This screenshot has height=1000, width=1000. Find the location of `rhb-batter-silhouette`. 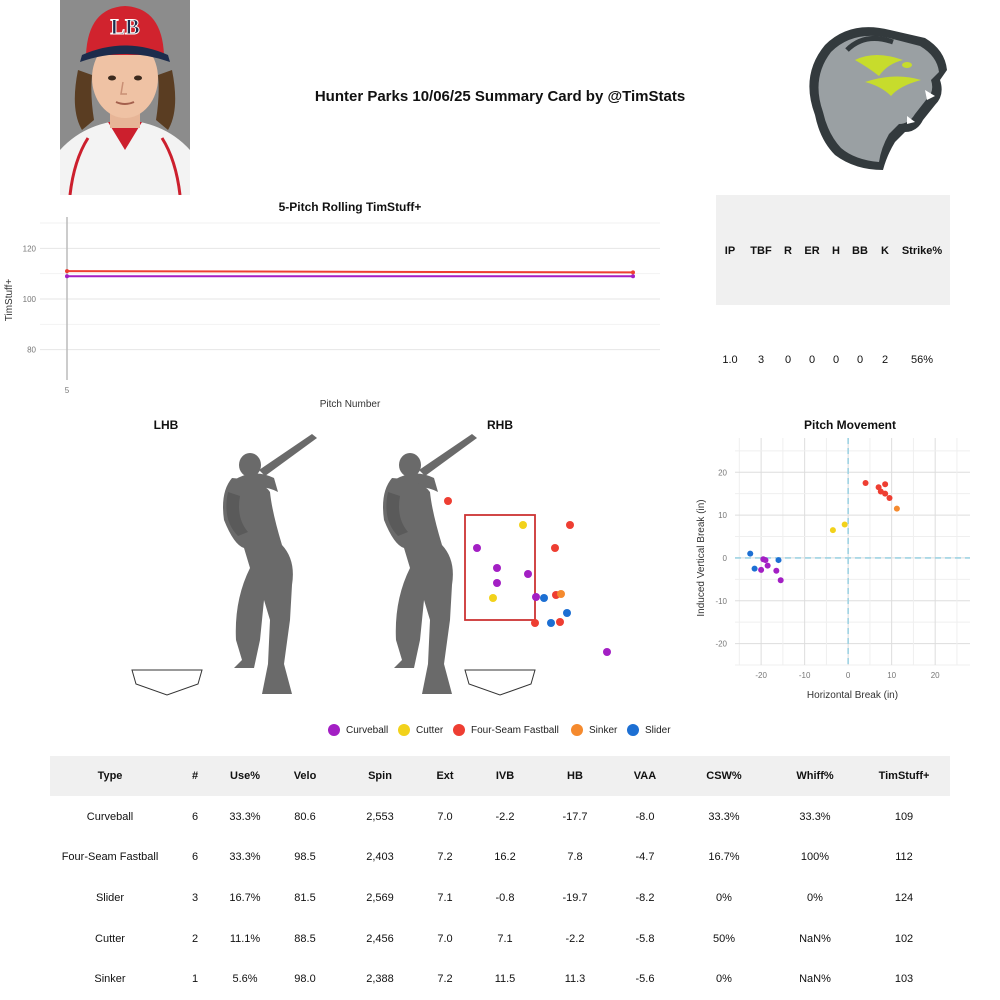

rhb-batter-silhouette is located at coordinates (430, 564).